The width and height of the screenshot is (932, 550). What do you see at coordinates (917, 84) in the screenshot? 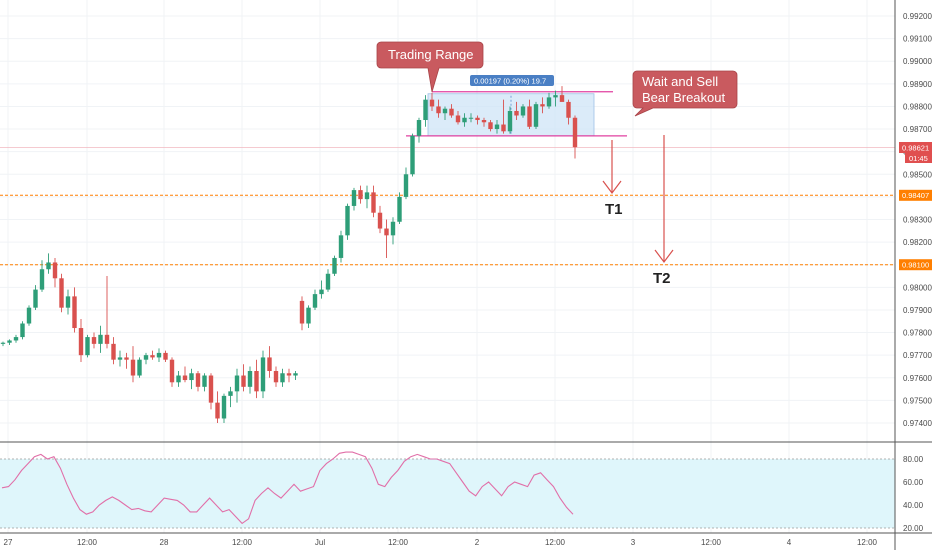
I see `price-tick: 0.98900` at bounding box center [917, 84].